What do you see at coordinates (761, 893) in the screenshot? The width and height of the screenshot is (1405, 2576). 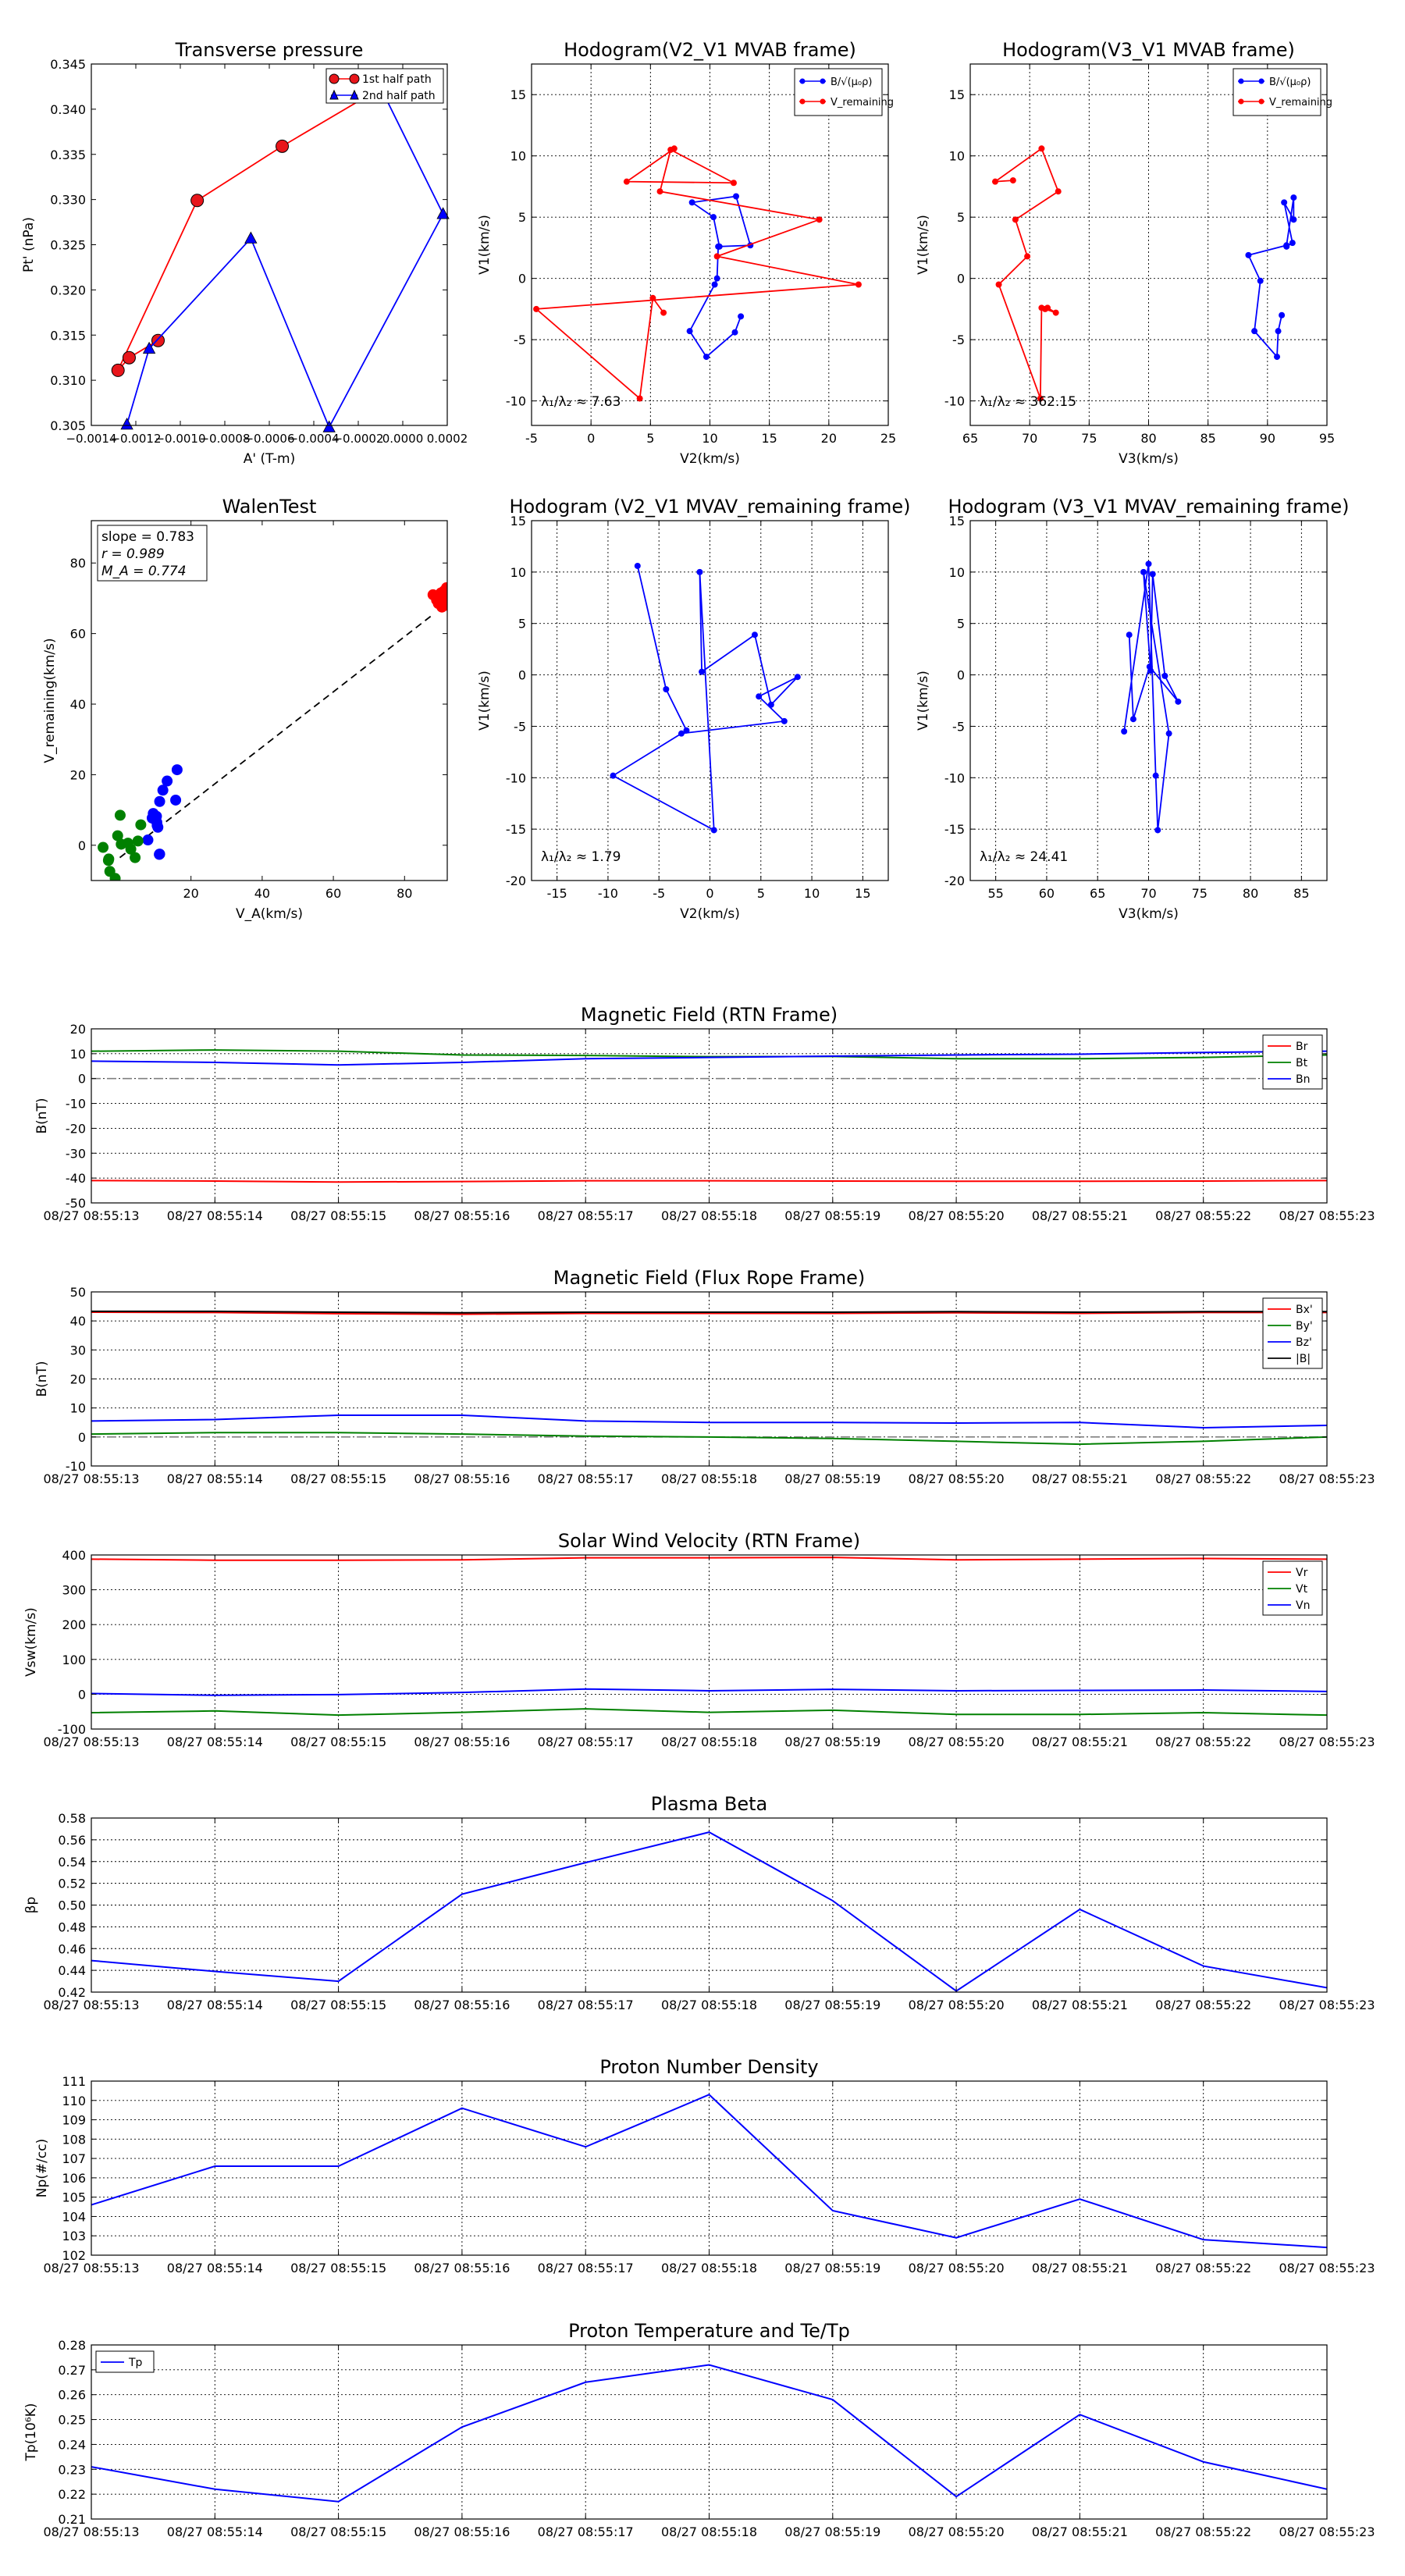 I see `x-tick-label: 5` at bounding box center [761, 893].